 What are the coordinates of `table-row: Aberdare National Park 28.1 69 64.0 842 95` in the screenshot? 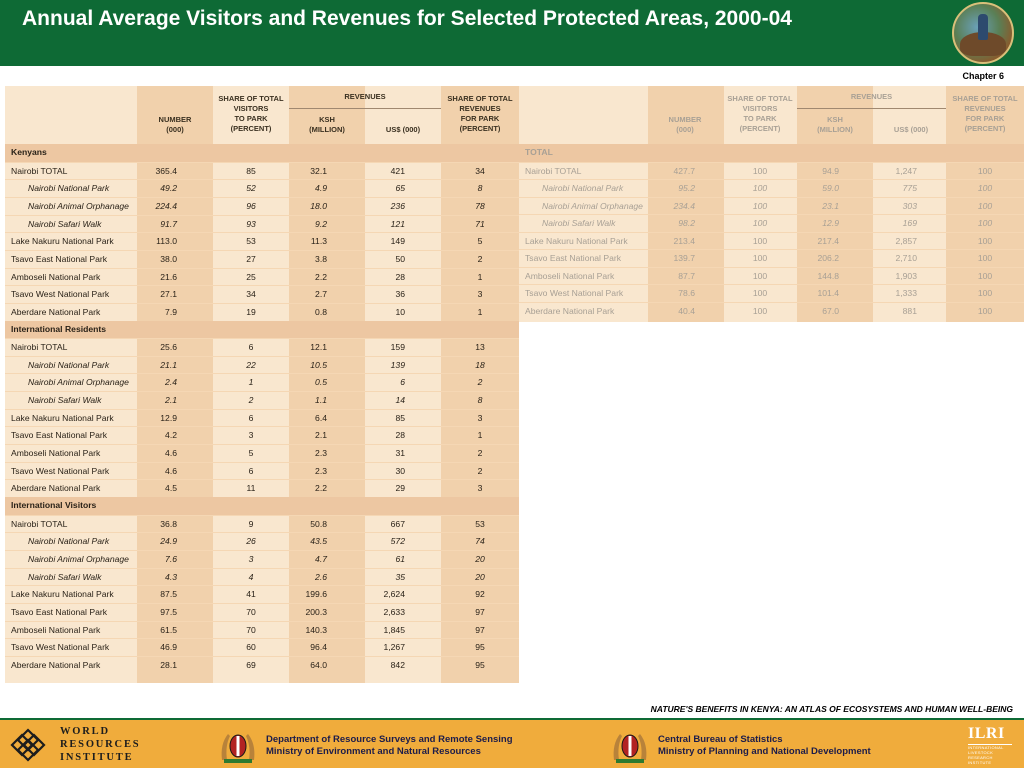 It's located at (262, 664).